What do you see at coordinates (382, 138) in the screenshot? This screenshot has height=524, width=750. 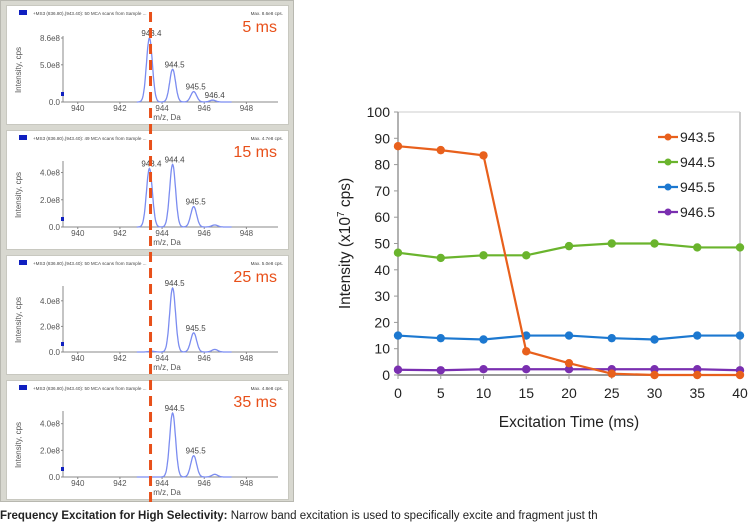 I see `y-tick-label: 90` at bounding box center [382, 138].